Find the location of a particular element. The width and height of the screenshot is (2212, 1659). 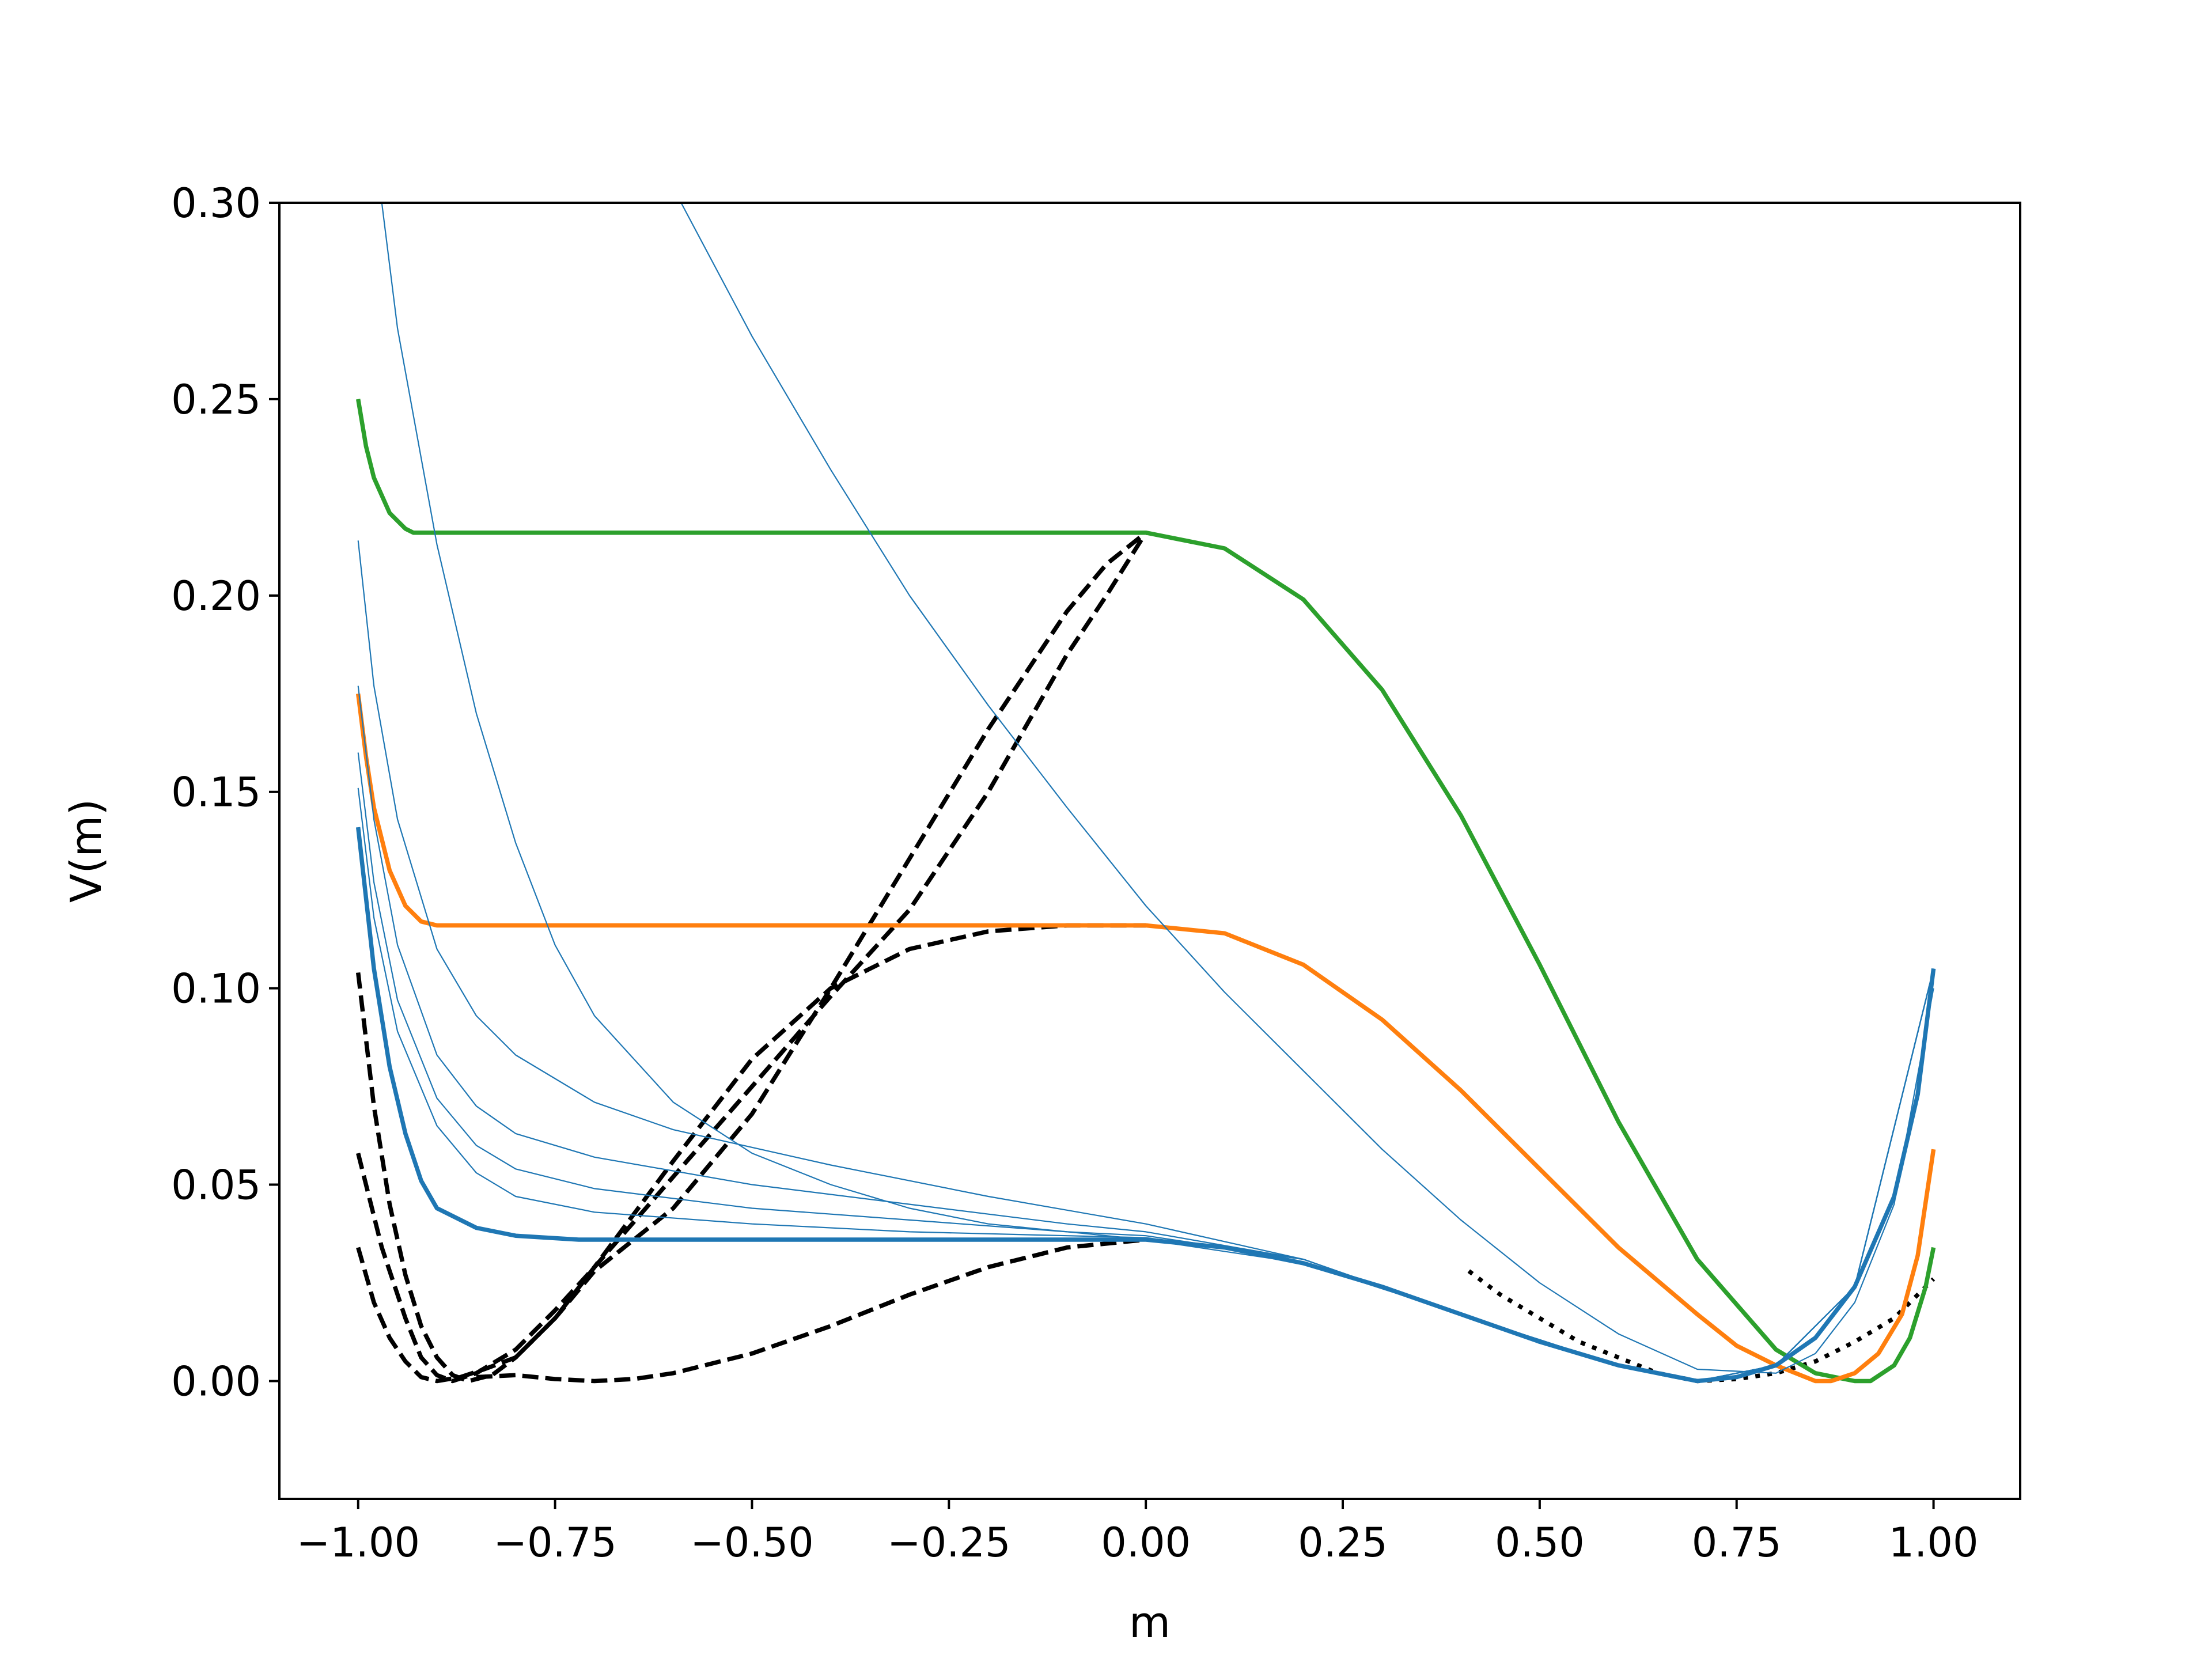

y-axis: 0.00 0.05 0.10 0.15 0.20 0.25 0.30 is located at coordinates (225, 792).